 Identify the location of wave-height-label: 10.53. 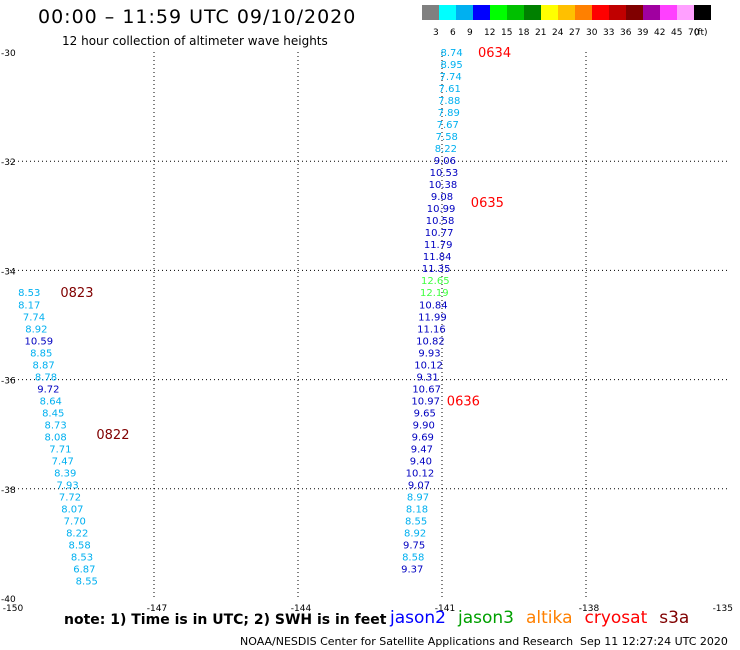
(444, 173).